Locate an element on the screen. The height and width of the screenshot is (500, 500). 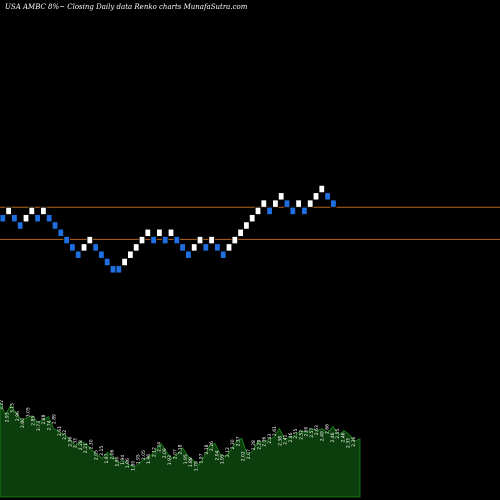
volume-label: 2.37 is located at coordinates (238, 441).